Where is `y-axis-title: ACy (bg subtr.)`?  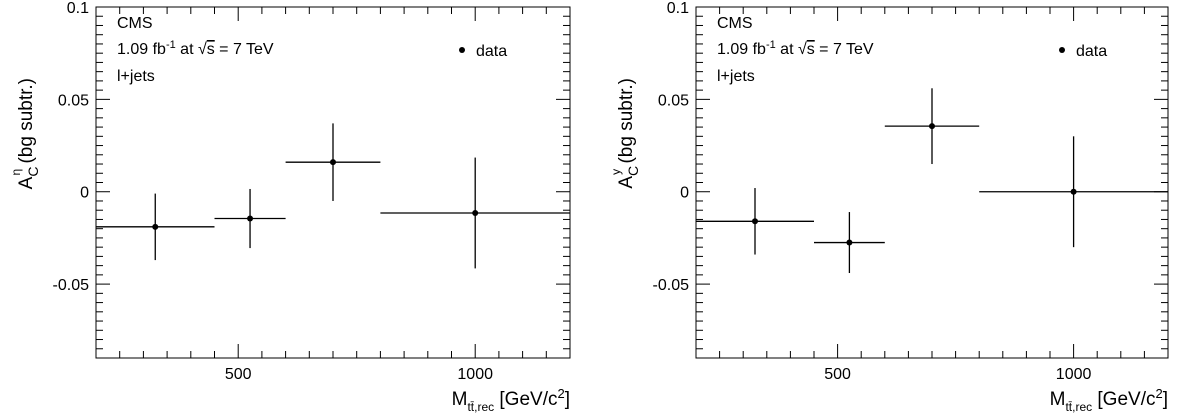
y-axis-title: ACy (bg subtr.) is located at coordinates (625, 133).